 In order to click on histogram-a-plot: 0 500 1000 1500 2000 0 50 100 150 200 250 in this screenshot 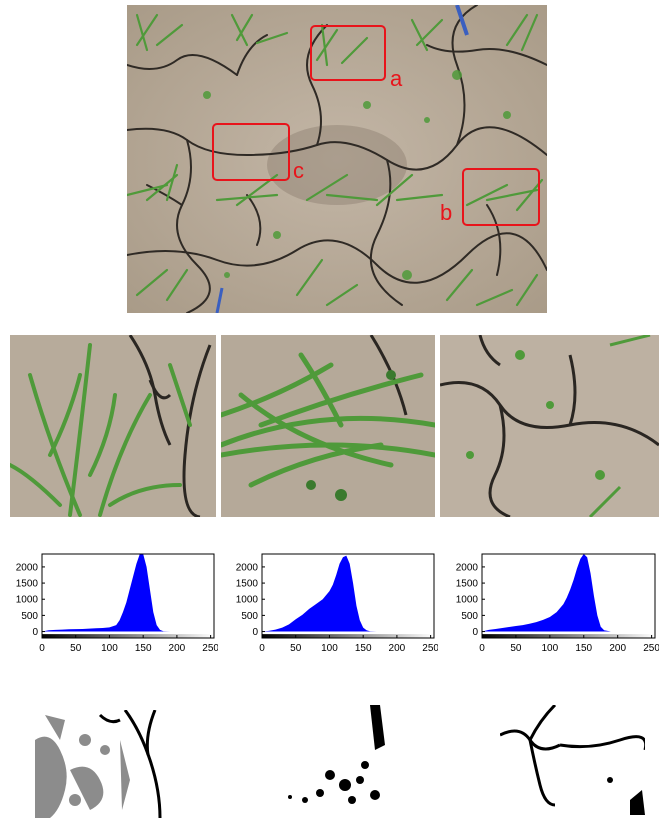, I will do `click(117, 603)`.